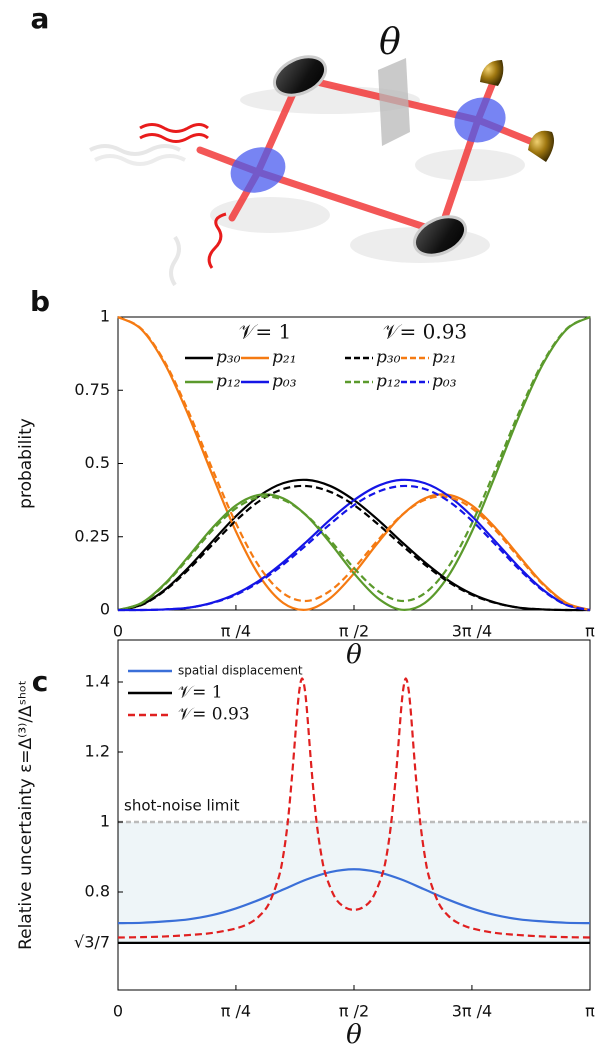 The image size is (602, 1046). Describe the element at coordinates (92, 389) in the screenshot. I see `y-tick-label: 0.75` at that location.